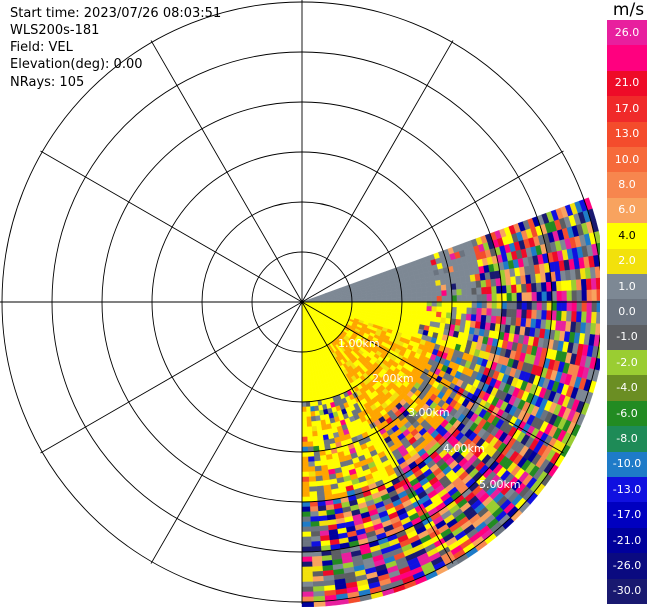 The width and height of the screenshot is (647, 607). I want to click on colorbar-label: 4.0, so click(627, 235).